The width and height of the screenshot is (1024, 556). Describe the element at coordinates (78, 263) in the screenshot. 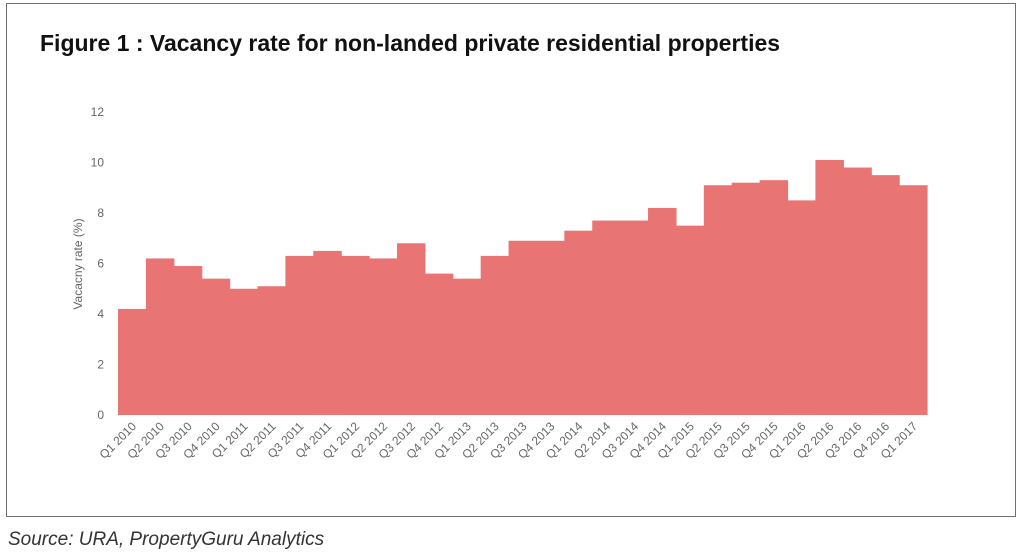

I see `y-axis-title: Vacacny rate (%)` at that location.